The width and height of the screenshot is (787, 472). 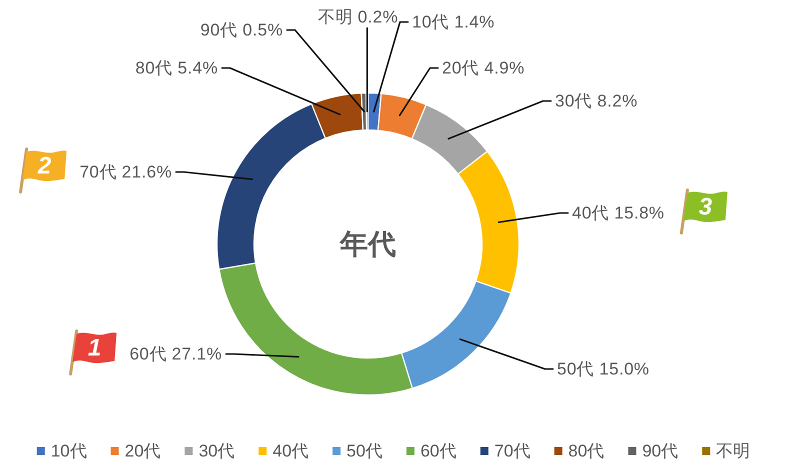 I want to click on data-label: 20代 4.9%, so click(x=483, y=68).